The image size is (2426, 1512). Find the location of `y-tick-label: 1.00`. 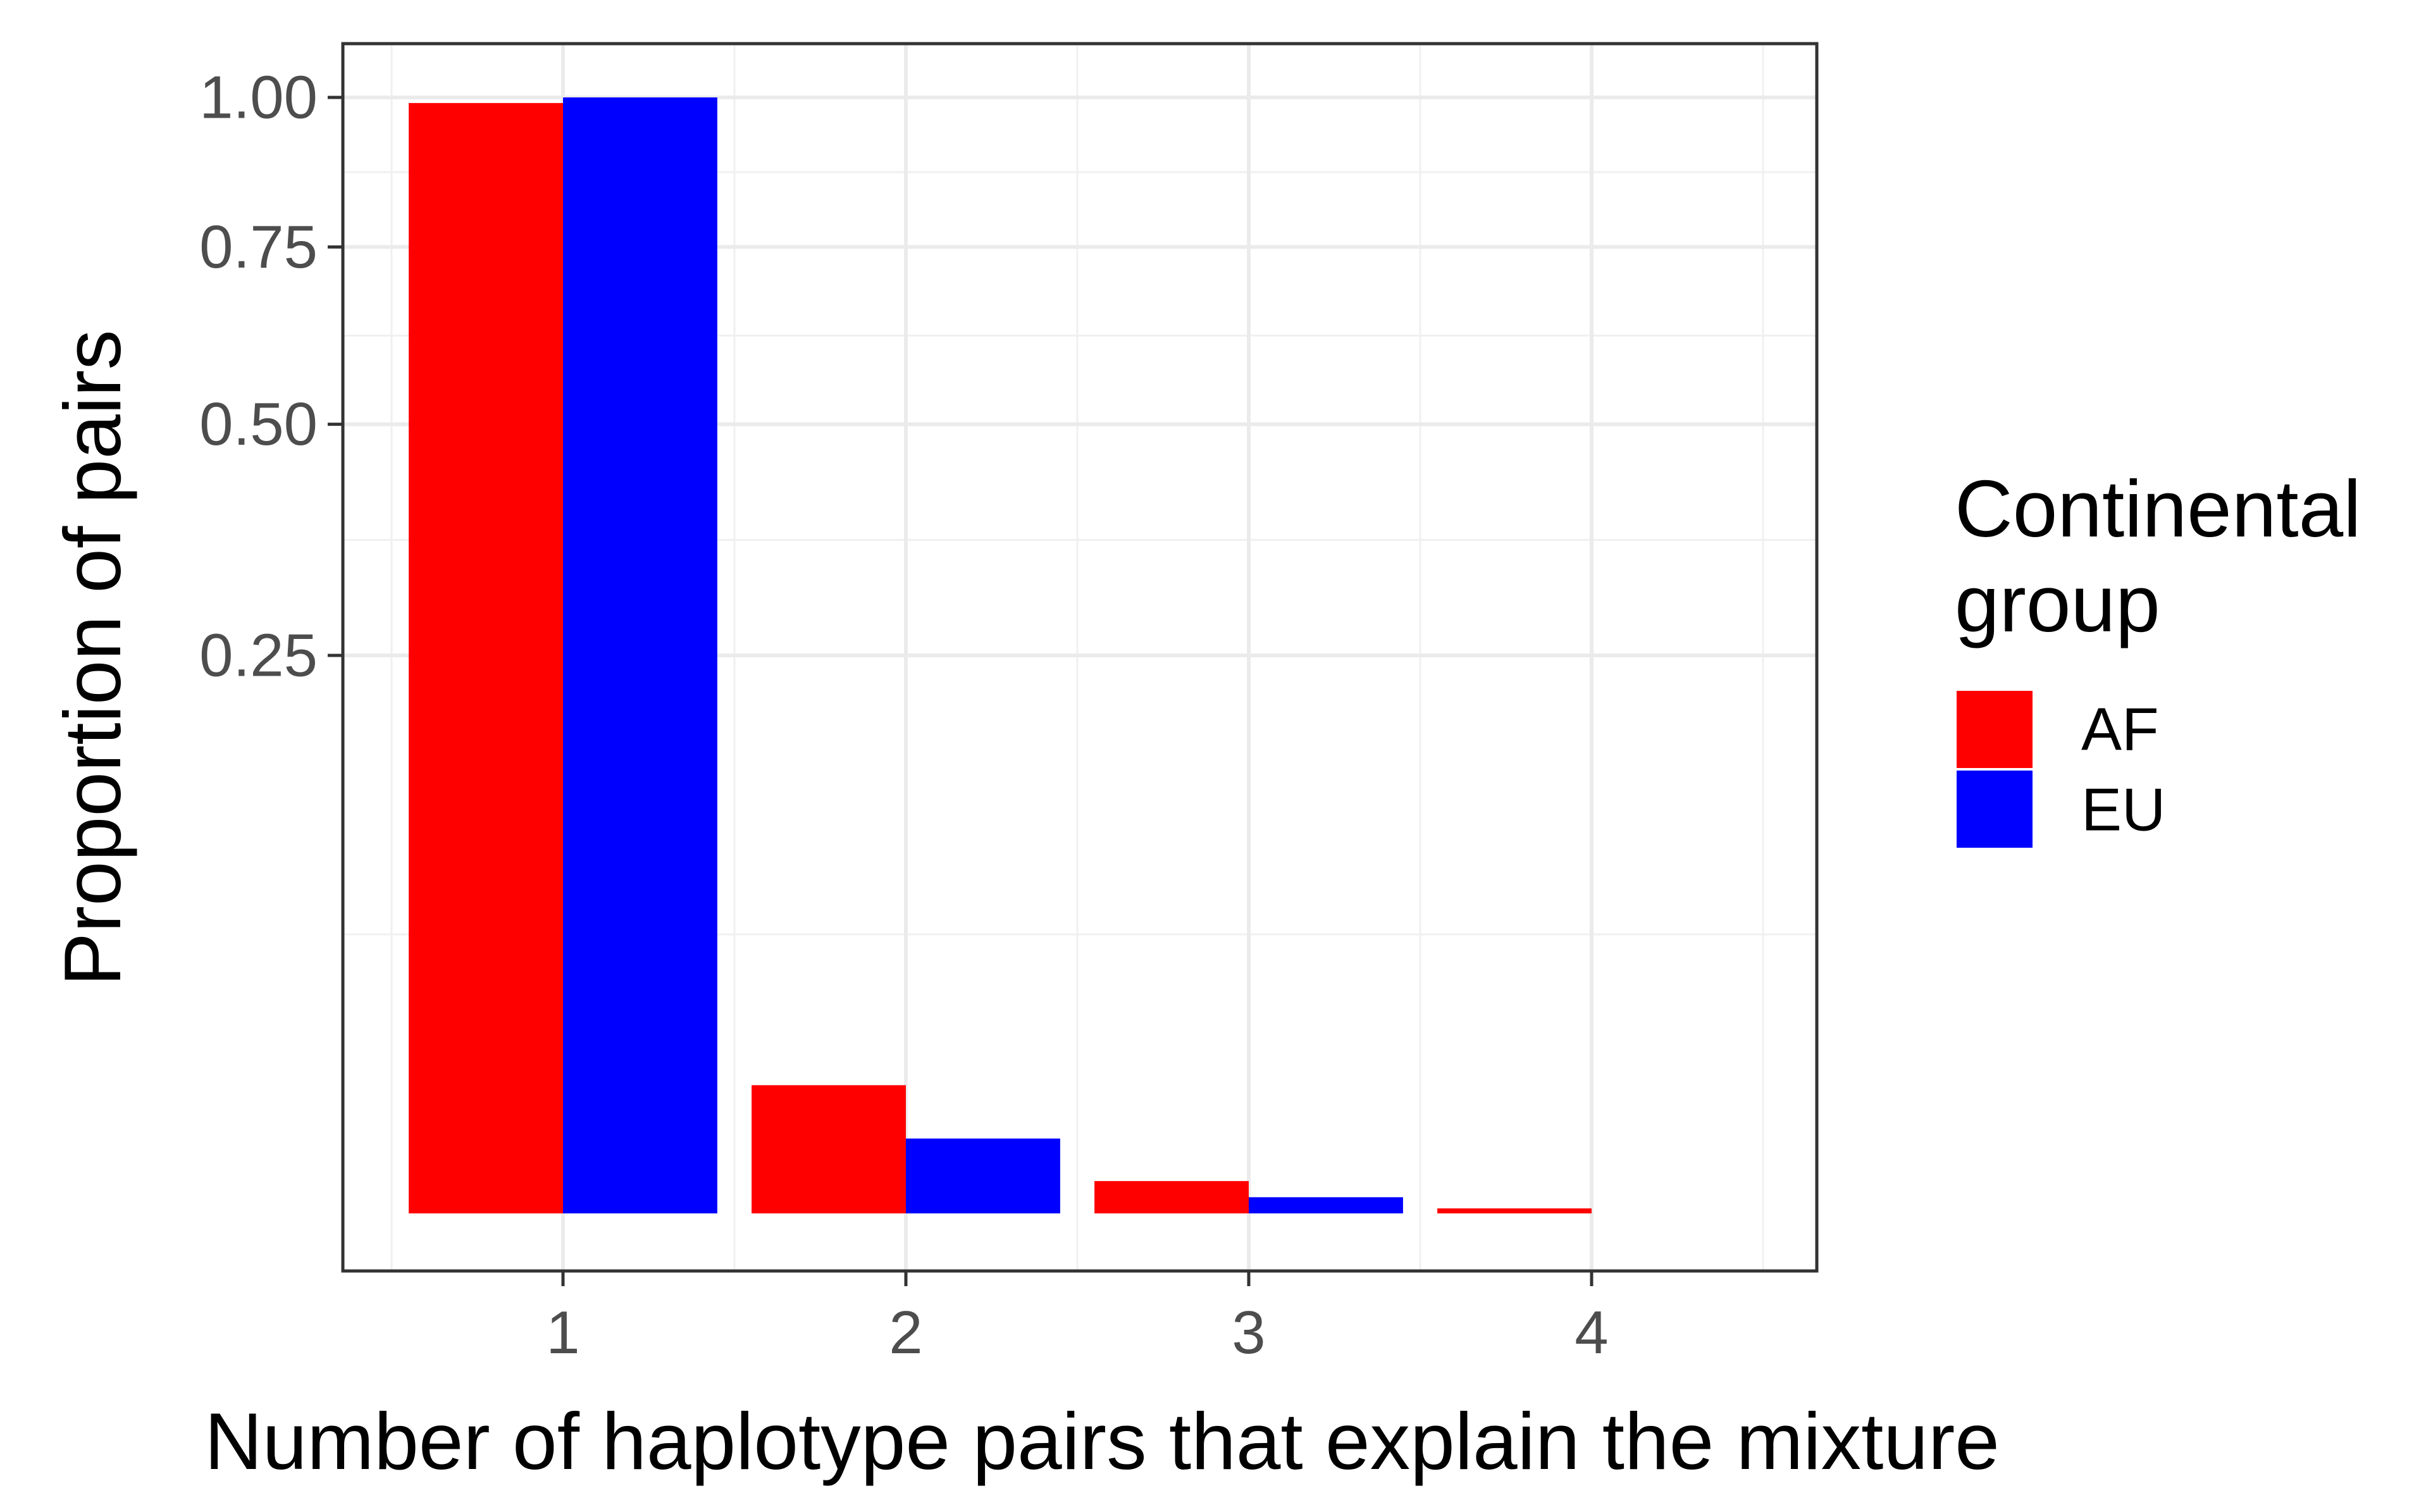

y-tick-label: 1.00 is located at coordinates (259, 98).